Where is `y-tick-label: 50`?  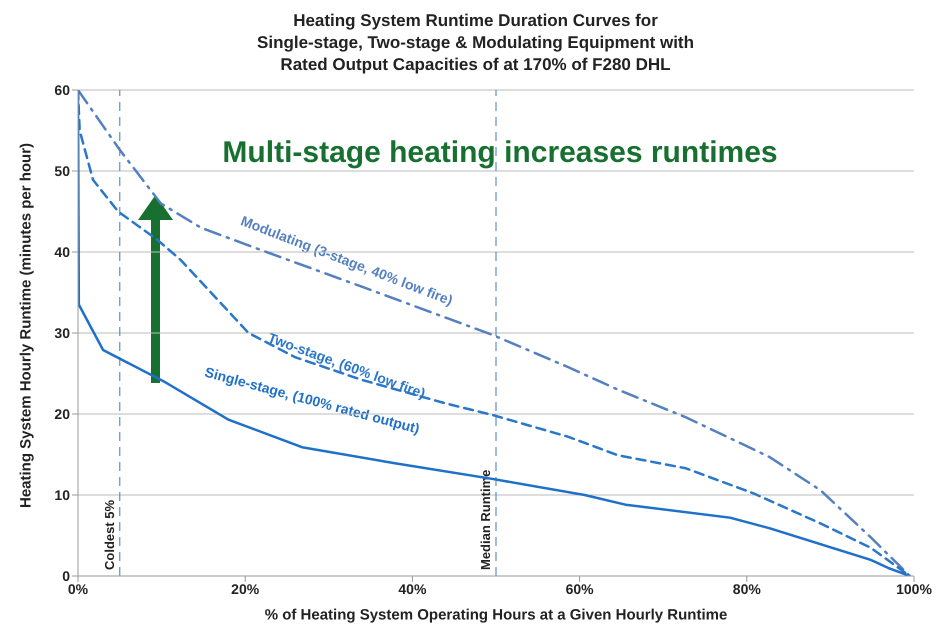
y-tick-label: 50 is located at coordinates (62, 170).